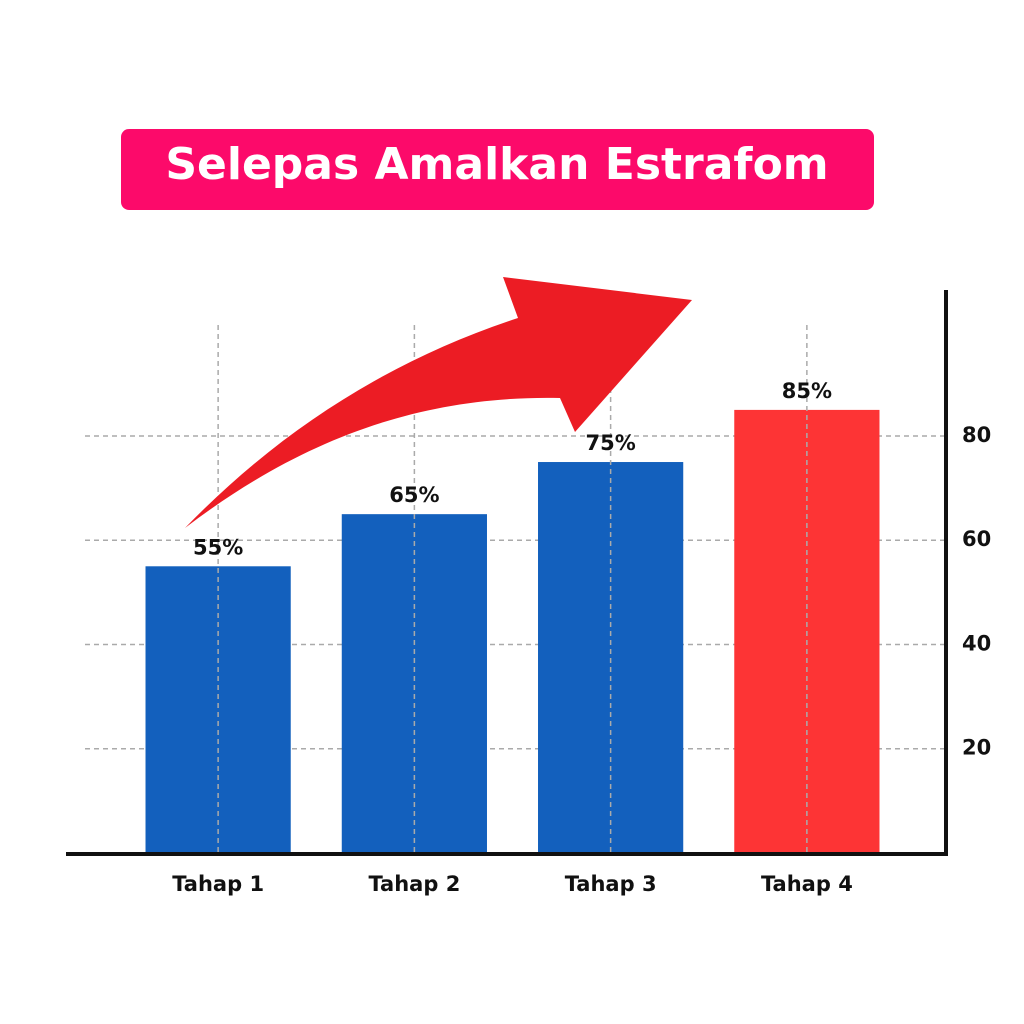  Describe the element at coordinates (976, 748) in the screenshot. I see `y-tick-label: 20` at that location.